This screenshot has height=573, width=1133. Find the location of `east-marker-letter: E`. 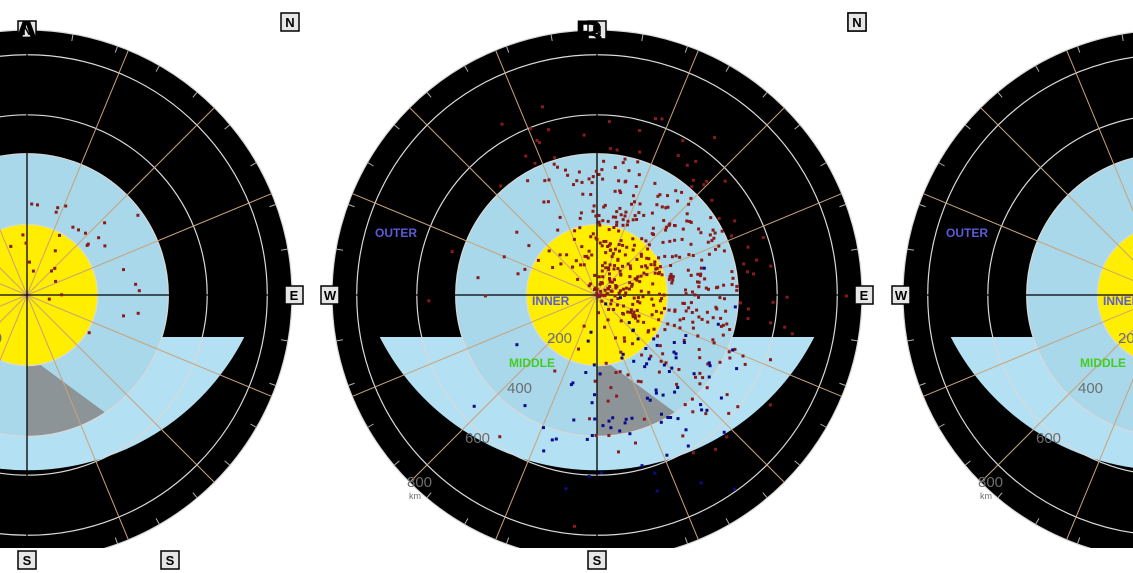

east-marker-letter: E is located at coordinates (864, 295).